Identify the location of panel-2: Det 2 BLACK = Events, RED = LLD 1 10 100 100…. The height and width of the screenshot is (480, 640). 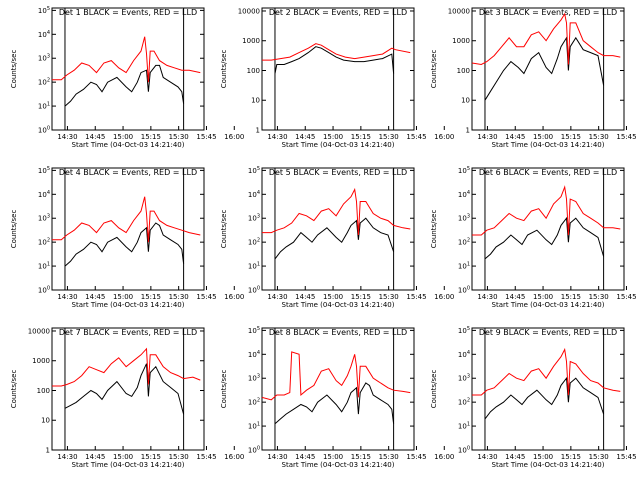
(337, 78).